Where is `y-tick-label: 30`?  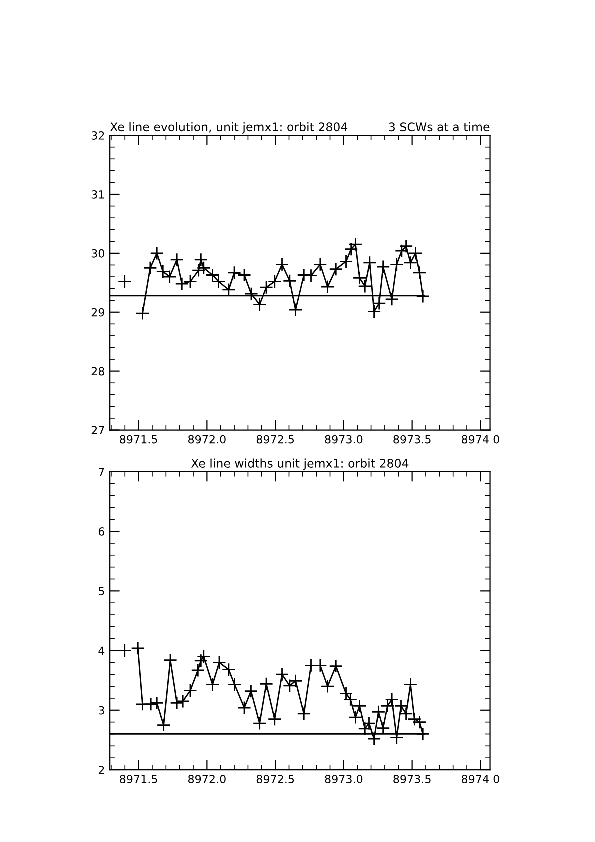
y-tick-label: 30 is located at coordinates (98, 253).